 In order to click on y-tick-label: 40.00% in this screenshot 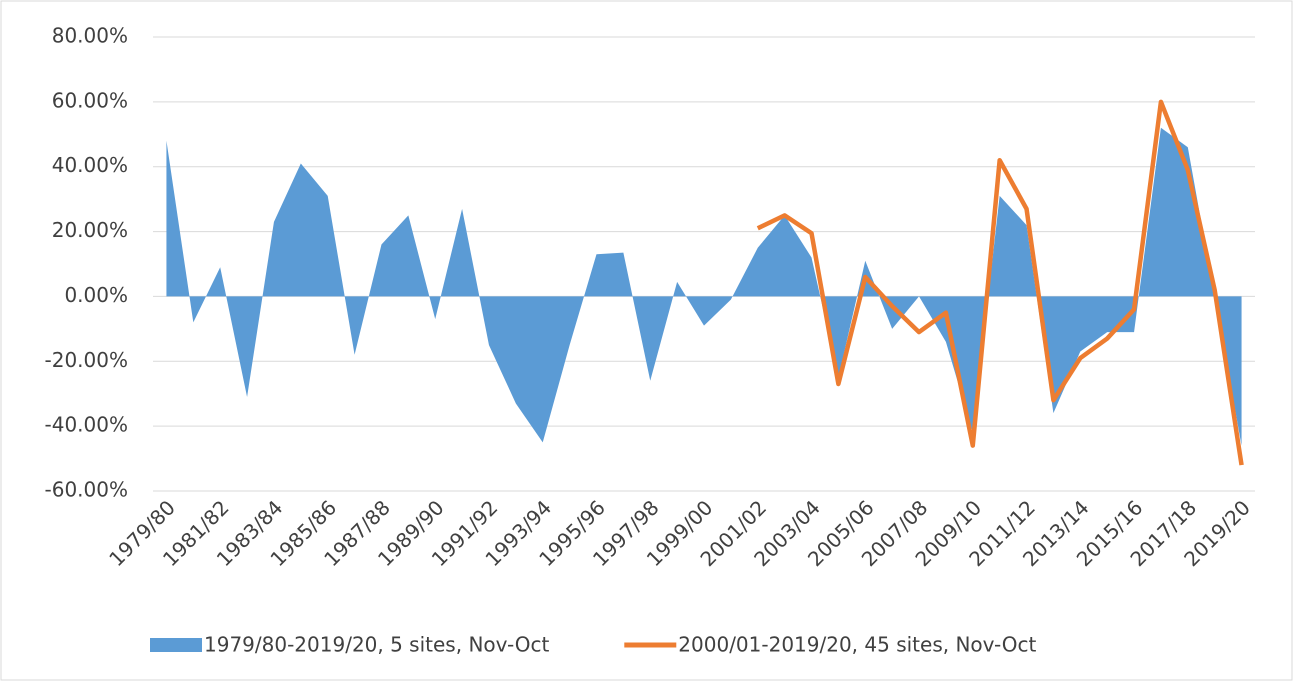, I will do `click(90, 165)`.